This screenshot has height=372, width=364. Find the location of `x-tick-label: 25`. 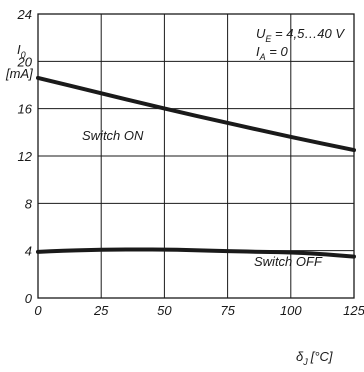

x-tick-label: 25 is located at coordinates (101, 310).